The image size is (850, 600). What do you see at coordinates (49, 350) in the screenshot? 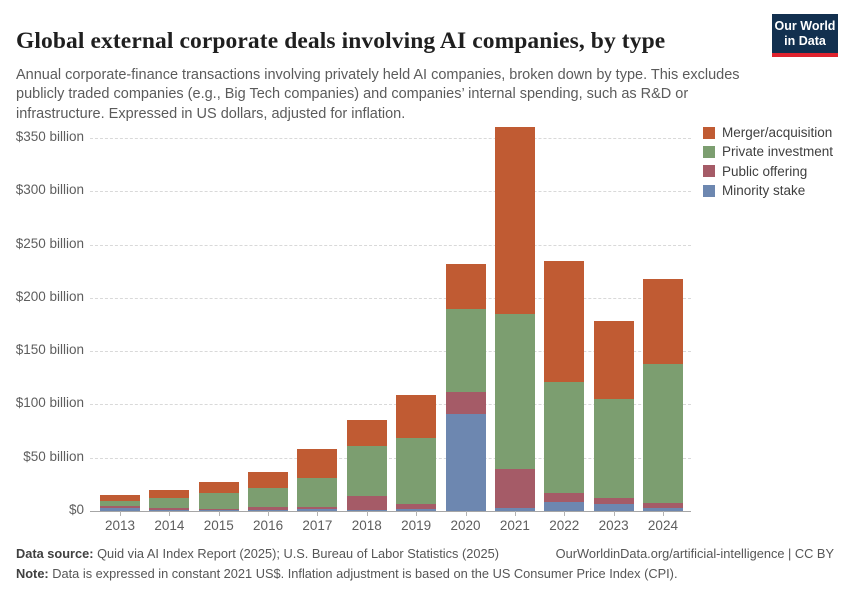
I see `y-tick-label: $150 billion` at bounding box center [49, 350].